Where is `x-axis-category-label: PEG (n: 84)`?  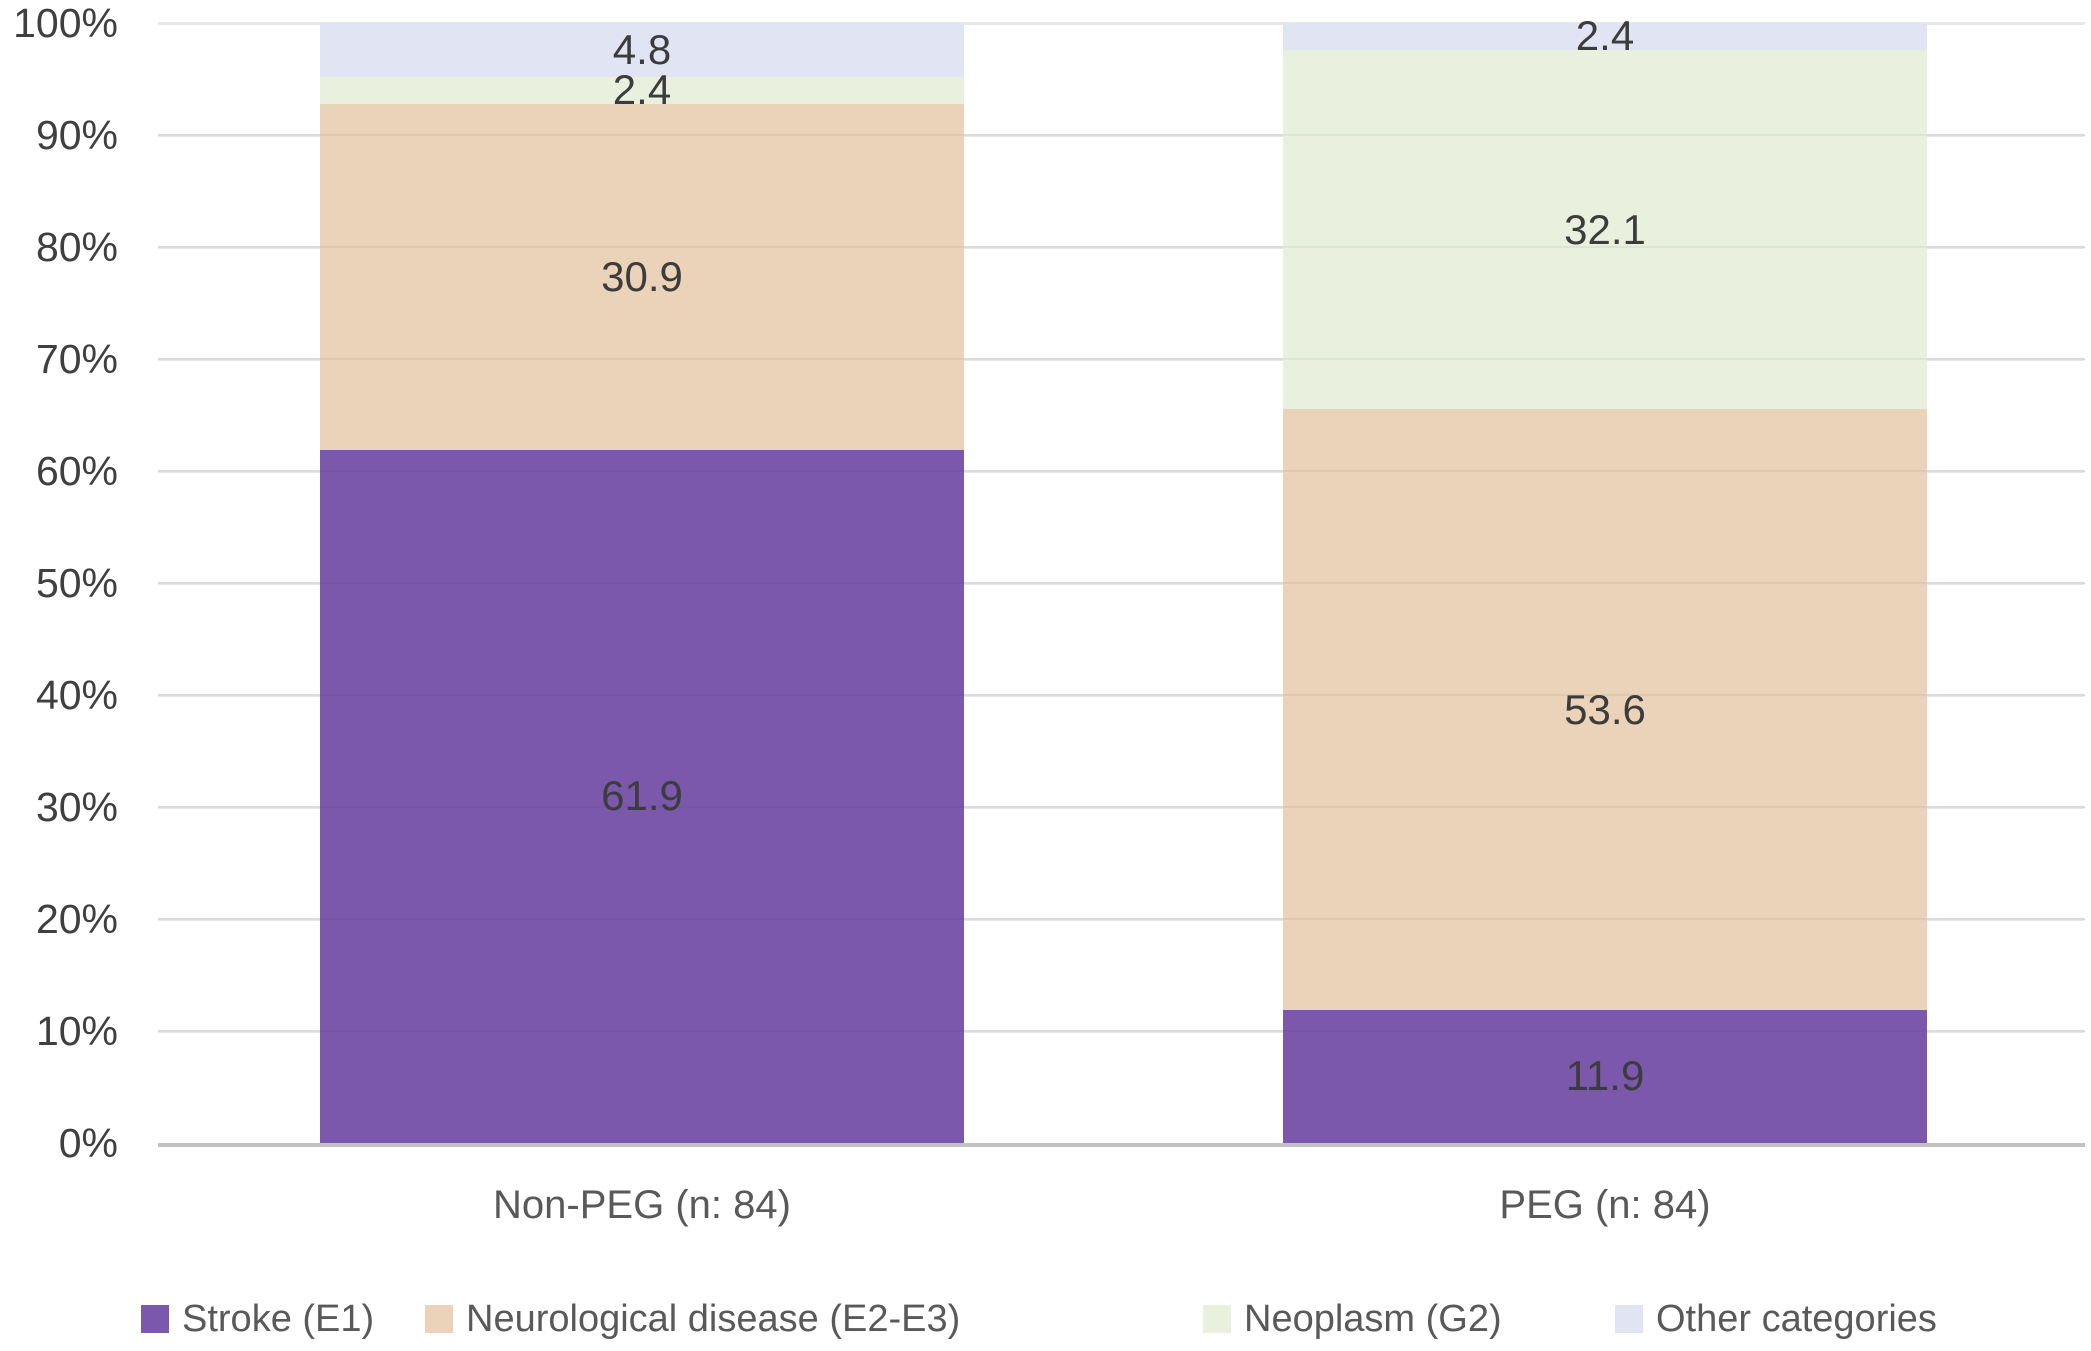 x-axis-category-label: PEG (n: 84) is located at coordinates (1605, 1205).